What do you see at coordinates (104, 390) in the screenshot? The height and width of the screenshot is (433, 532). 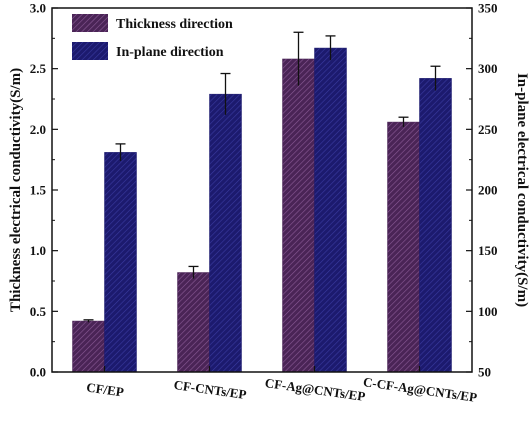 I see `x-tick-label: CF/EP` at bounding box center [104, 390].